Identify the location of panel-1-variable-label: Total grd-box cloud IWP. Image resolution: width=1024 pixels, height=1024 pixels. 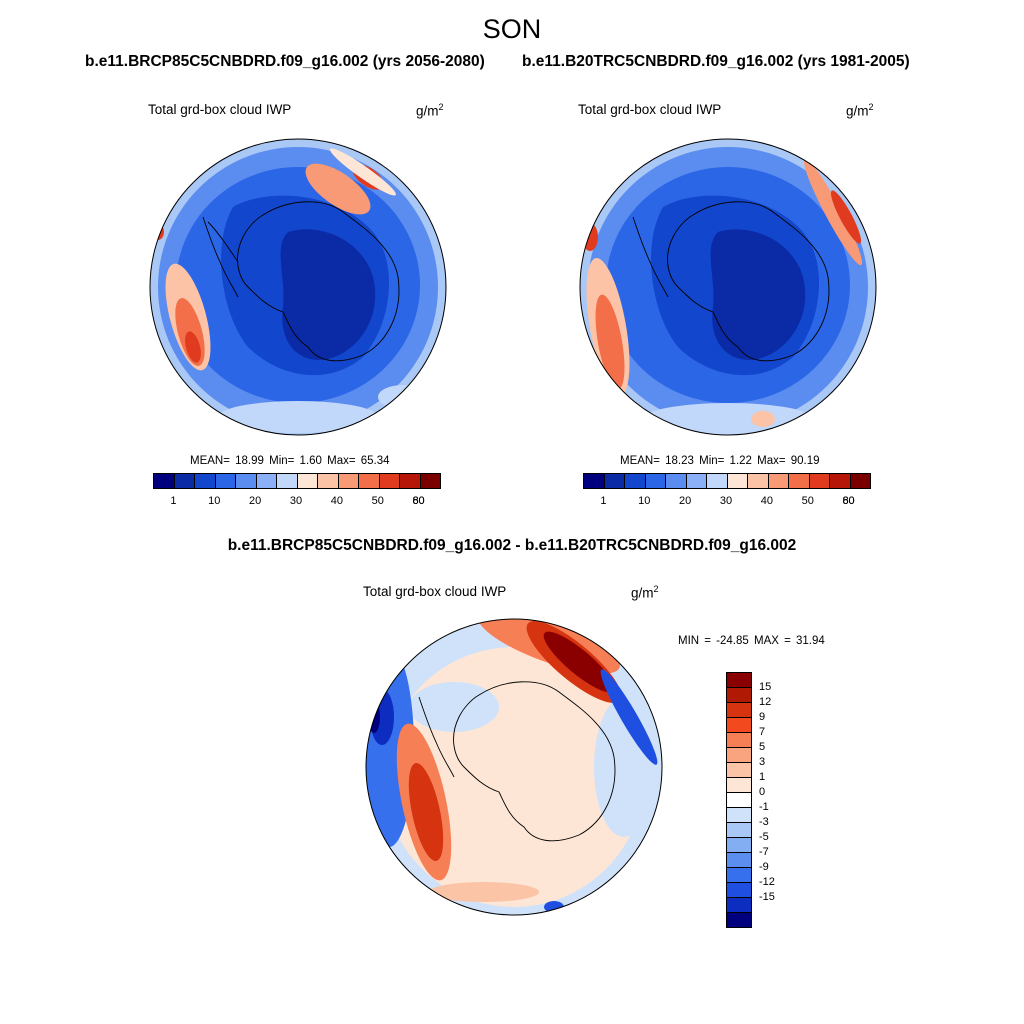
(220, 109).